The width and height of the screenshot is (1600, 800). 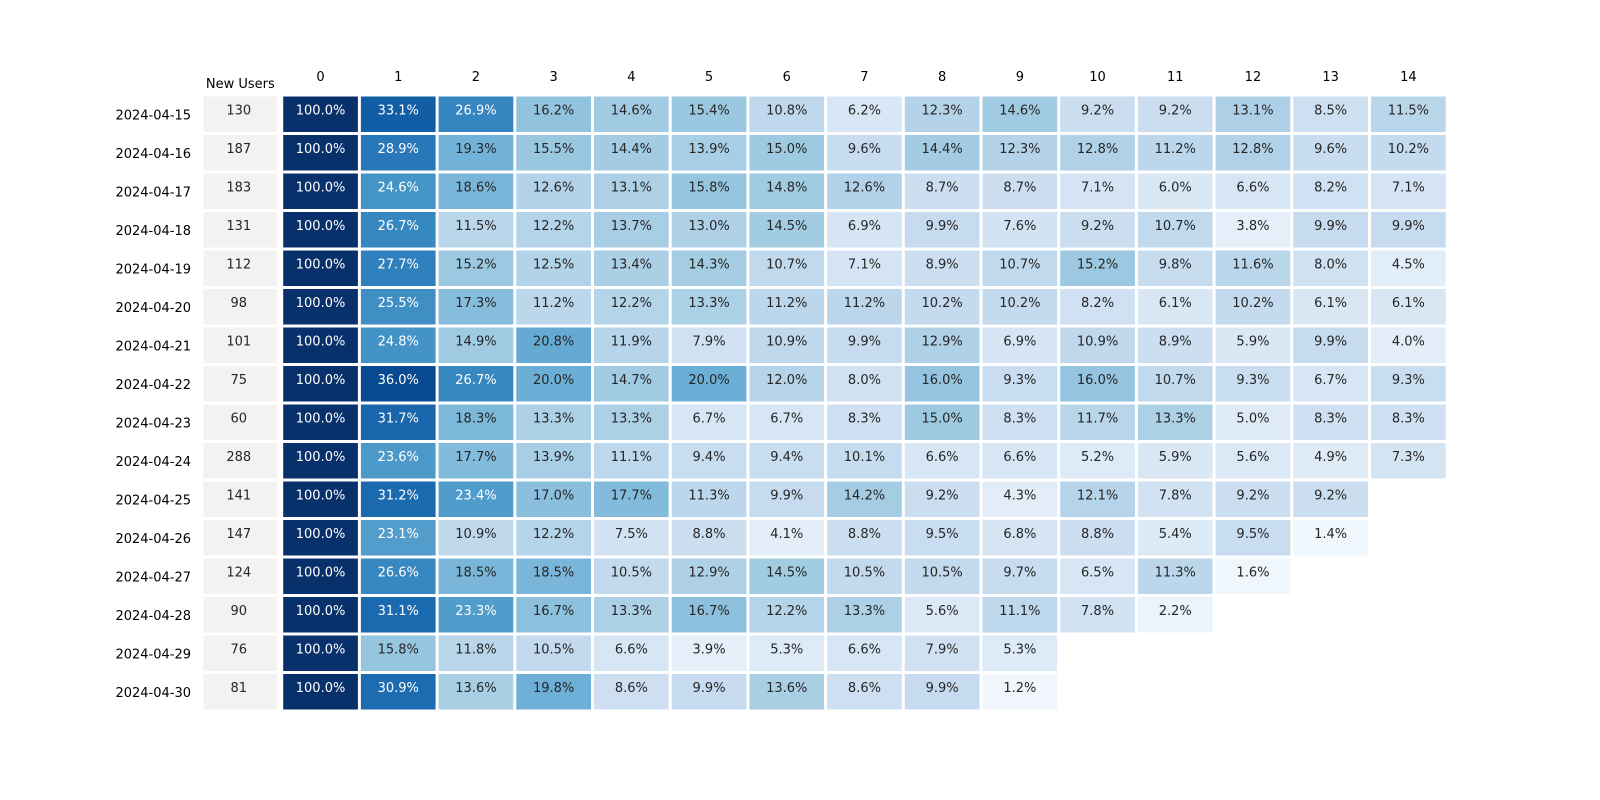 What do you see at coordinates (321, 457) in the screenshot?
I see `retention-value-label: 100.0%` at bounding box center [321, 457].